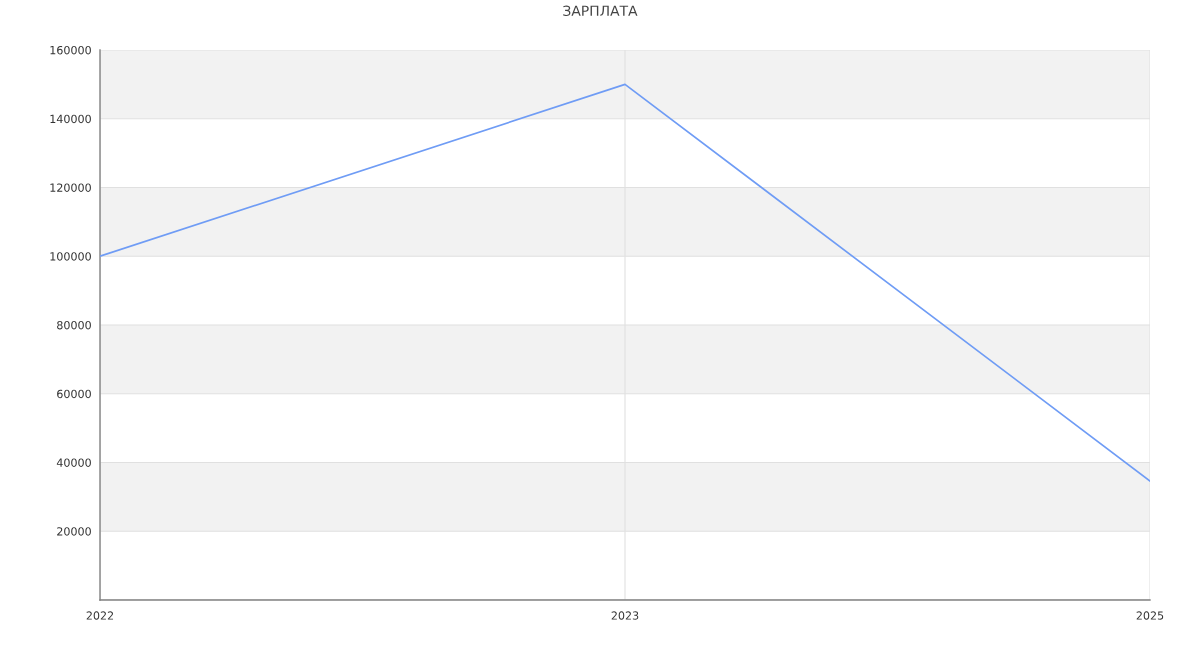 The height and width of the screenshot is (650, 1200). What do you see at coordinates (74, 531) in the screenshot?
I see `y-tick-label: 20000` at bounding box center [74, 531].